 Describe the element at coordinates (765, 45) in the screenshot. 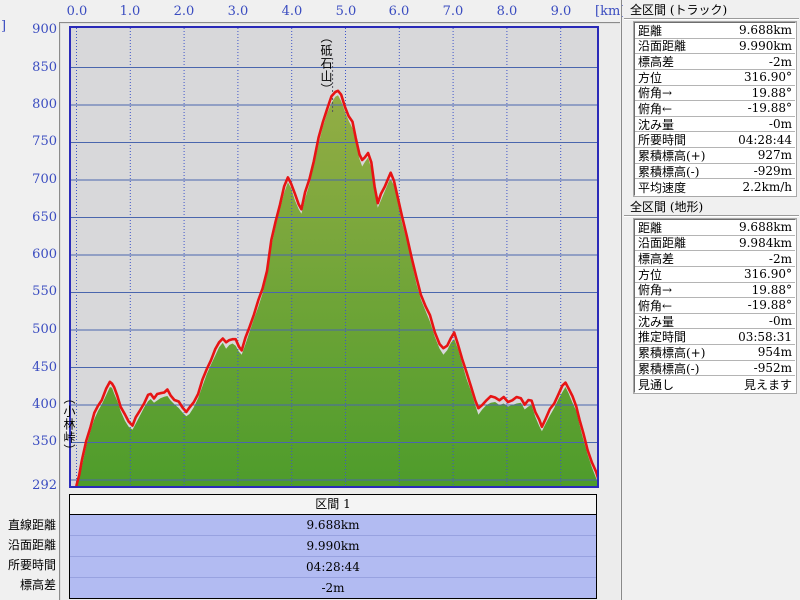

I see `stat-value: 9.990km` at that location.